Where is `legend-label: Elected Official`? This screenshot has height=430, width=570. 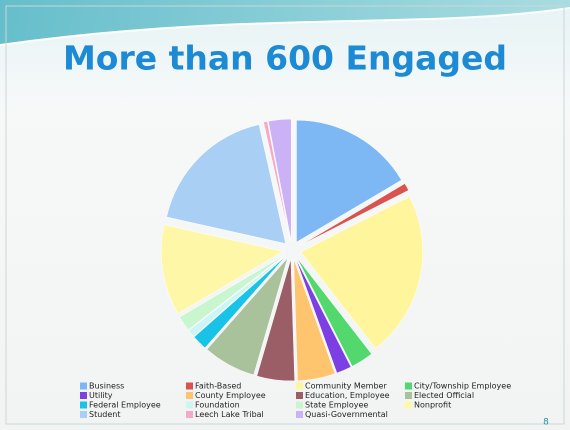 legend-label: Elected Official is located at coordinates (444, 395).